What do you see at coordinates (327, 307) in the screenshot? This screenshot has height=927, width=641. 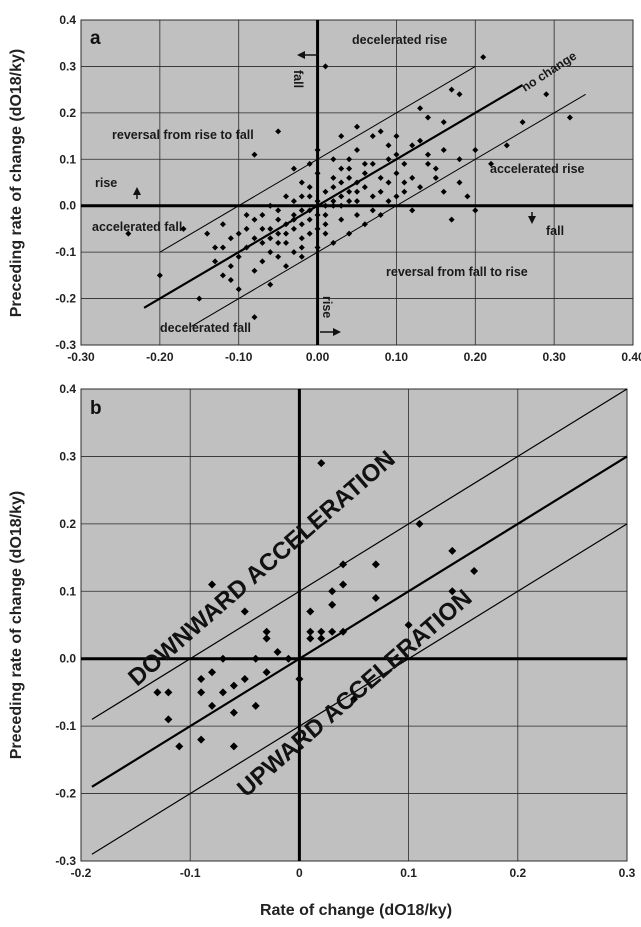 I see `anno-rise-bottom: rise` at bounding box center [327, 307].